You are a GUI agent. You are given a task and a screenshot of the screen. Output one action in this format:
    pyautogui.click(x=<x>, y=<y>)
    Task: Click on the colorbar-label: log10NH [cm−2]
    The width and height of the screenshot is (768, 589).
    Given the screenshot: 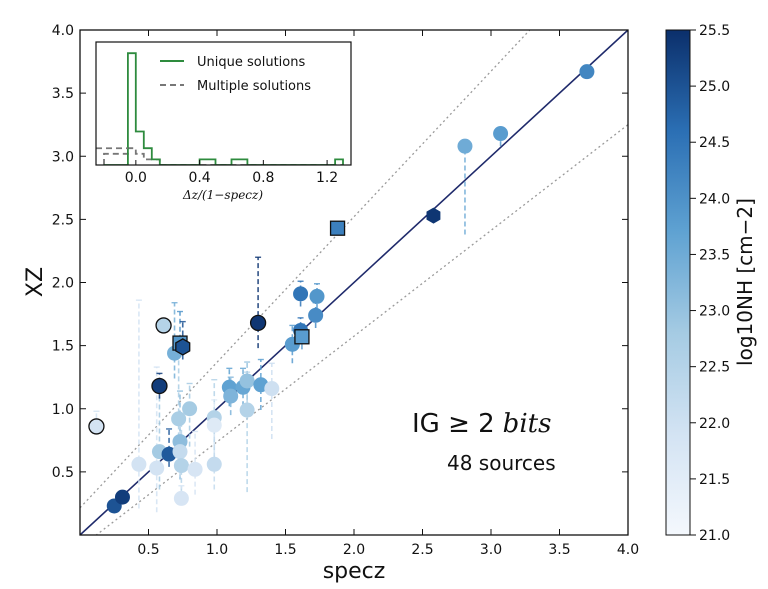 What is the action you would take?
    pyautogui.click(x=745, y=282)
    